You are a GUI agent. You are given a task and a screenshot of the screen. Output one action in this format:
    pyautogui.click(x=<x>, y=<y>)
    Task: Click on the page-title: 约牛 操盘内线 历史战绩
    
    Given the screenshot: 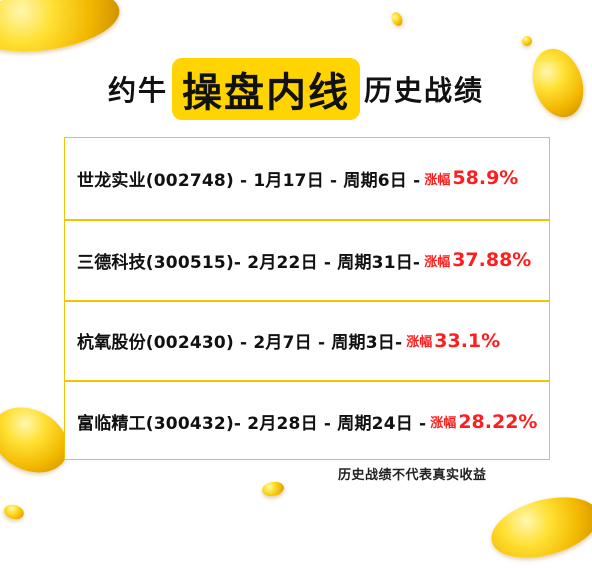 What is the action you would take?
    pyautogui.click(x=296, y=89)
    